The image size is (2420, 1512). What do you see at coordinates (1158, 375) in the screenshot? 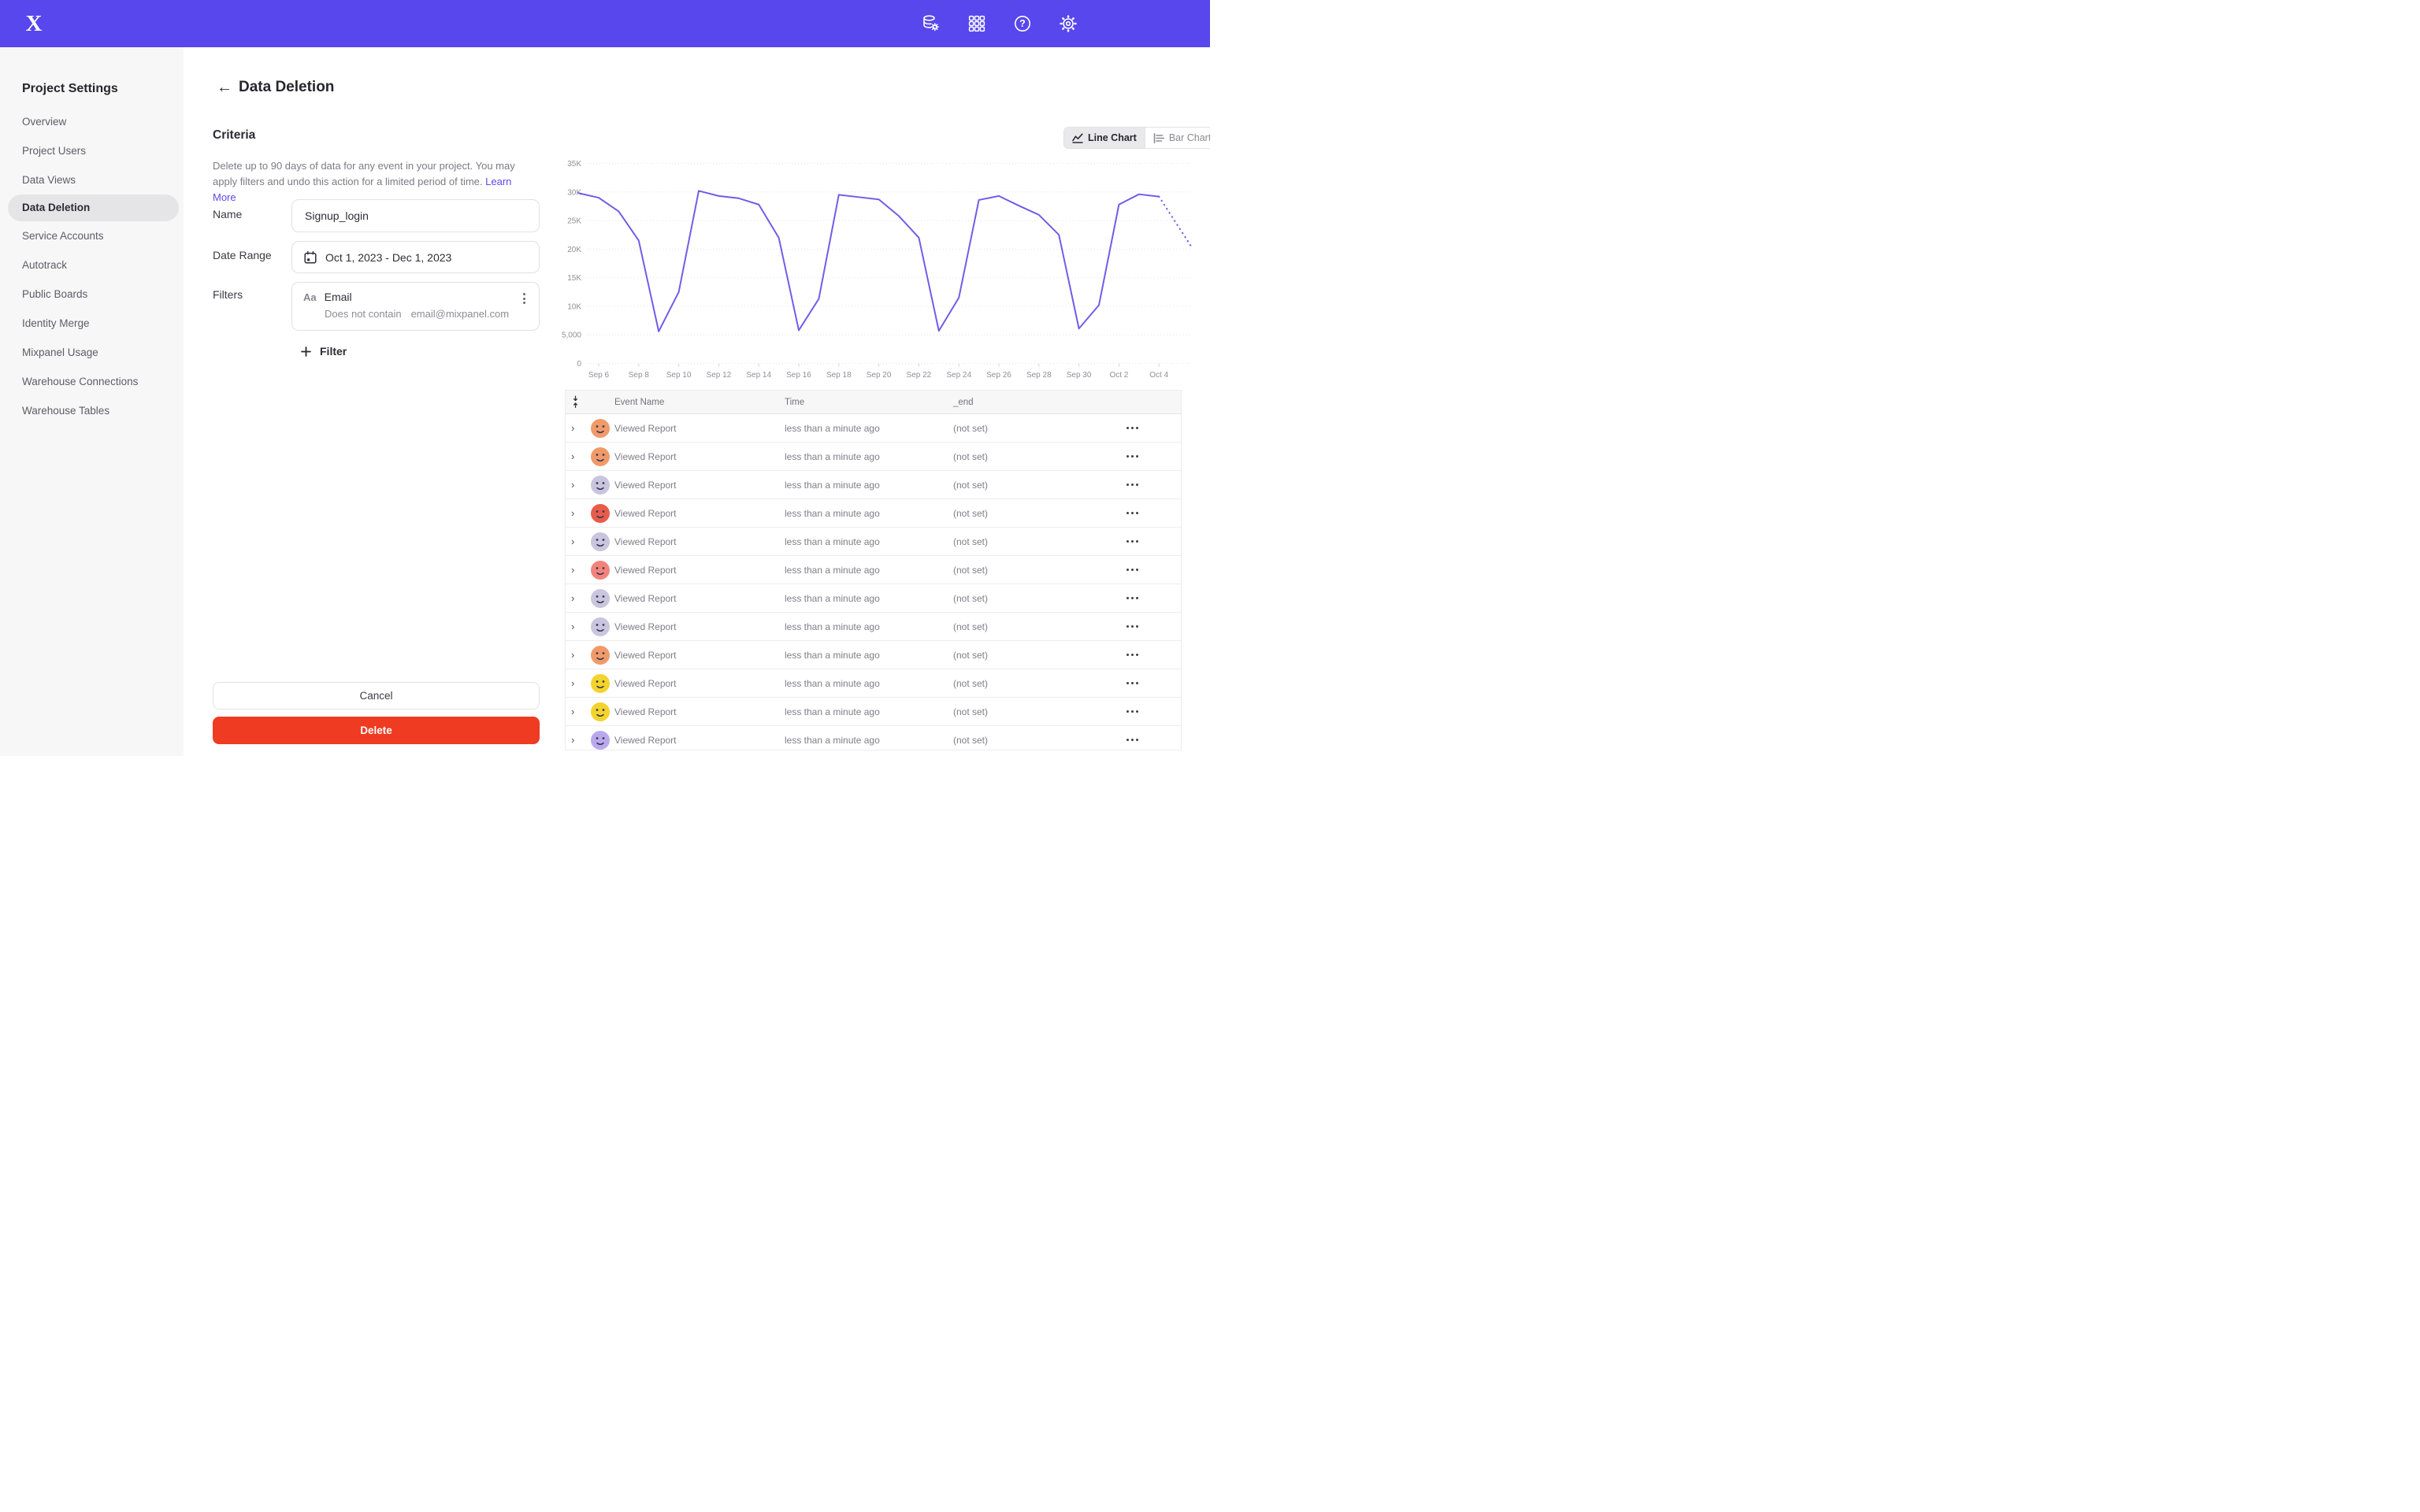
I see `svg-text: Oct 4` at bounding box center [1158, 375].